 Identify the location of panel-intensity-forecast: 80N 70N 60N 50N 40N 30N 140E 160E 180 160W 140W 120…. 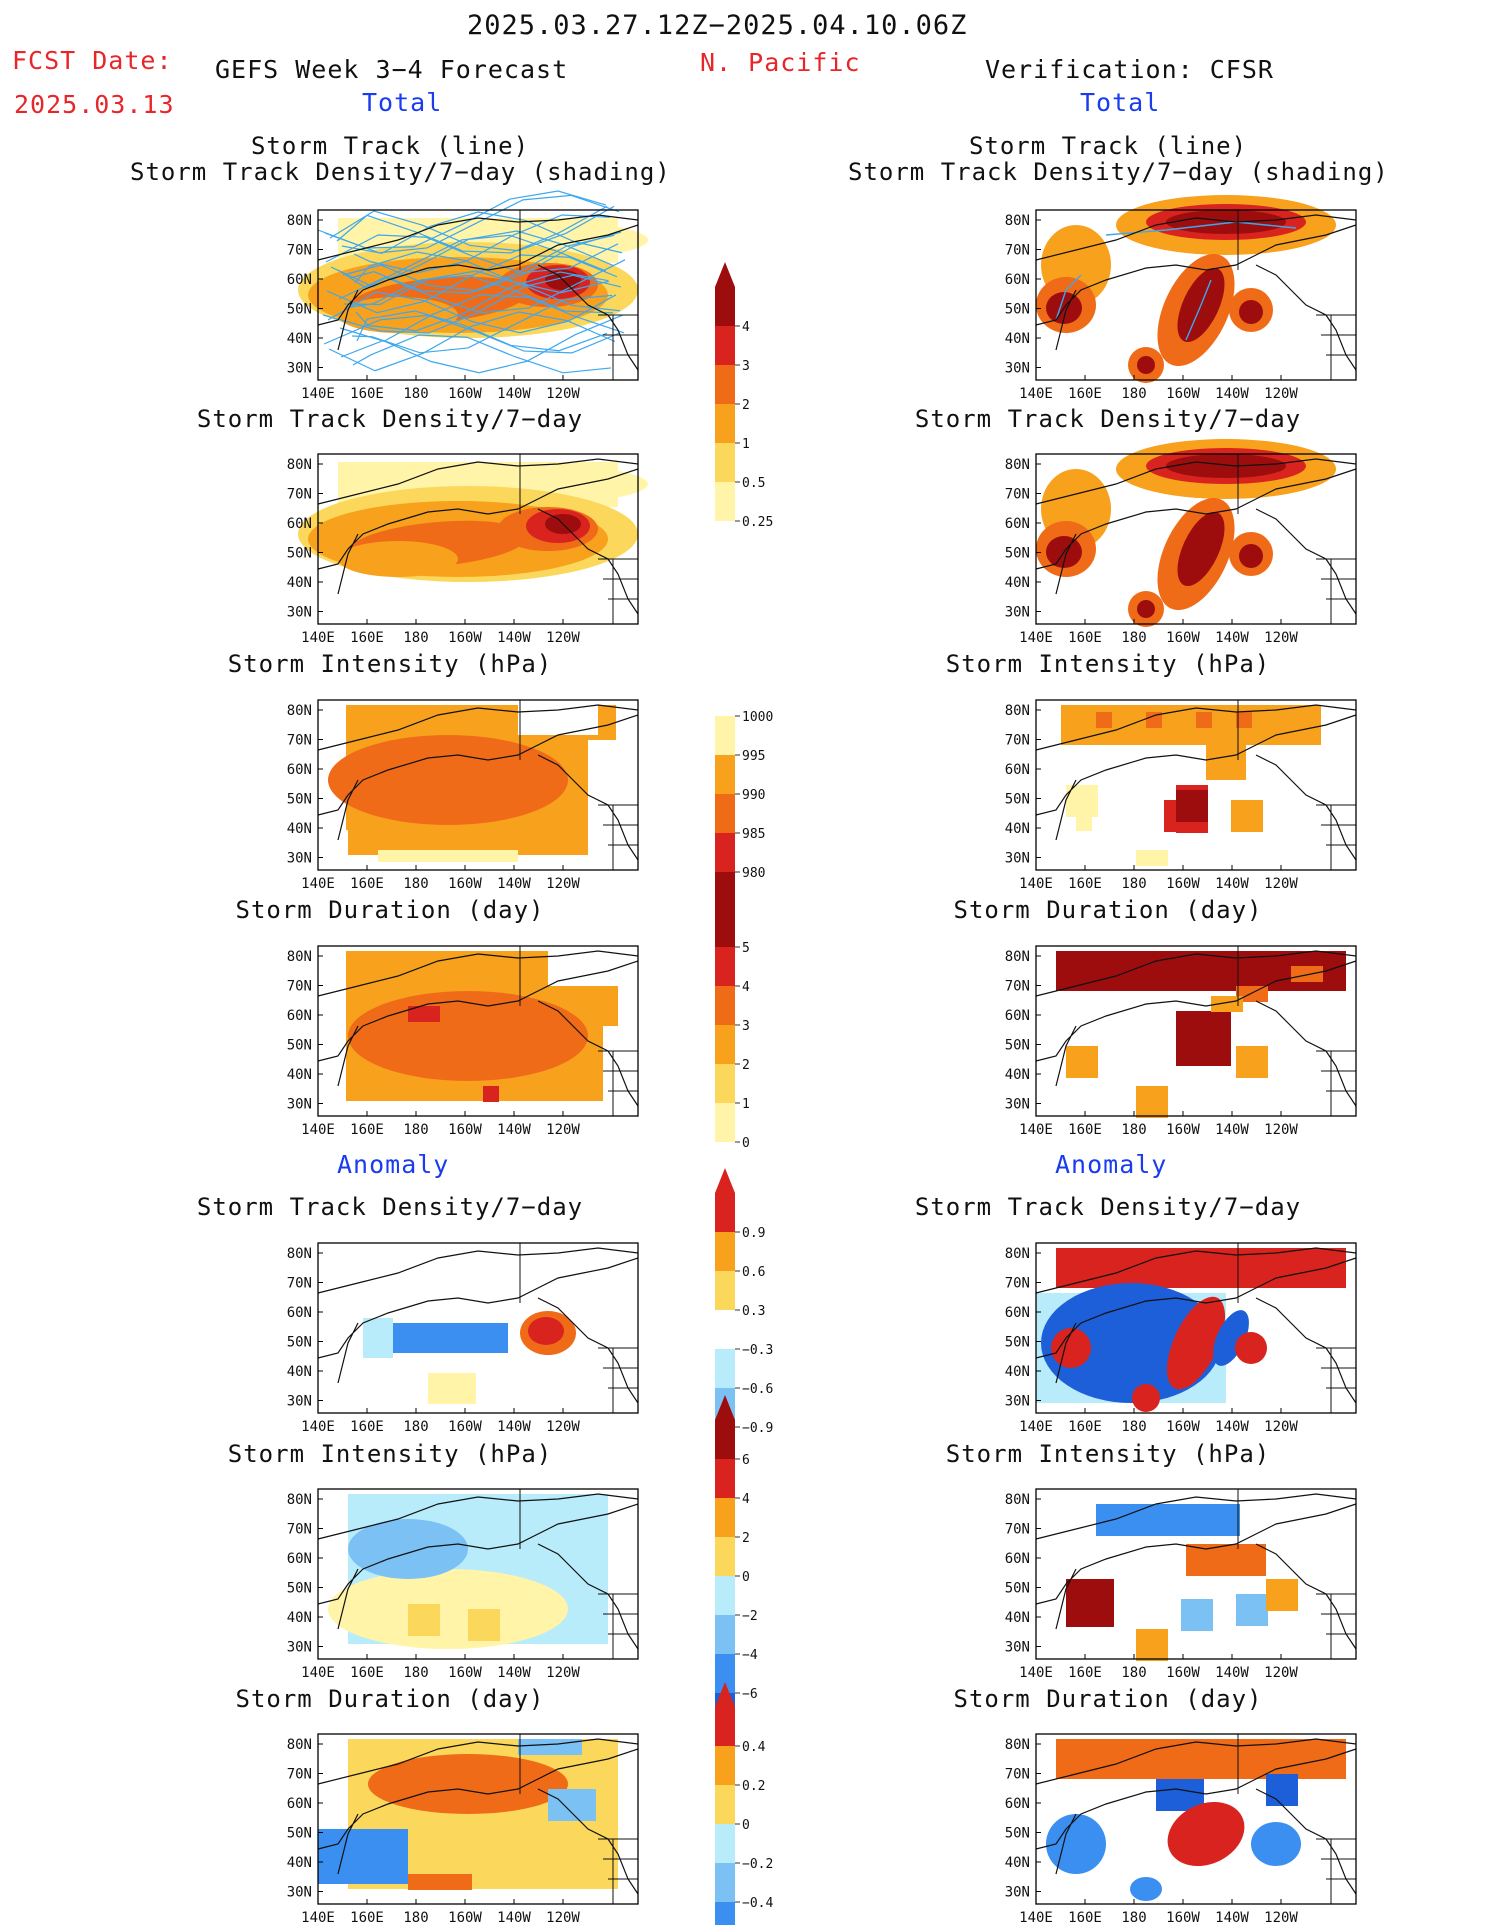
(453, 797).